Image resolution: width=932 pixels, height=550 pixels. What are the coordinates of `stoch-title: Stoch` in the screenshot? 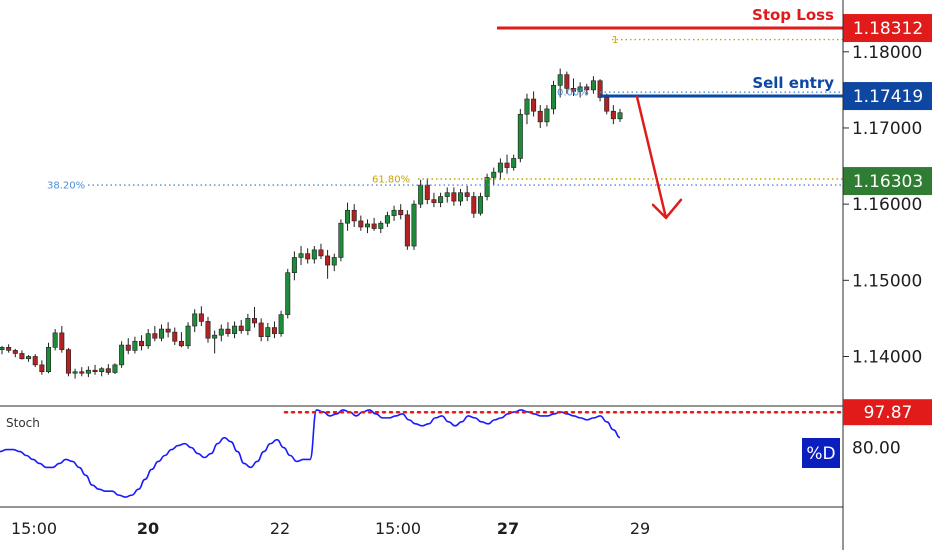 It's located at (23, 423).